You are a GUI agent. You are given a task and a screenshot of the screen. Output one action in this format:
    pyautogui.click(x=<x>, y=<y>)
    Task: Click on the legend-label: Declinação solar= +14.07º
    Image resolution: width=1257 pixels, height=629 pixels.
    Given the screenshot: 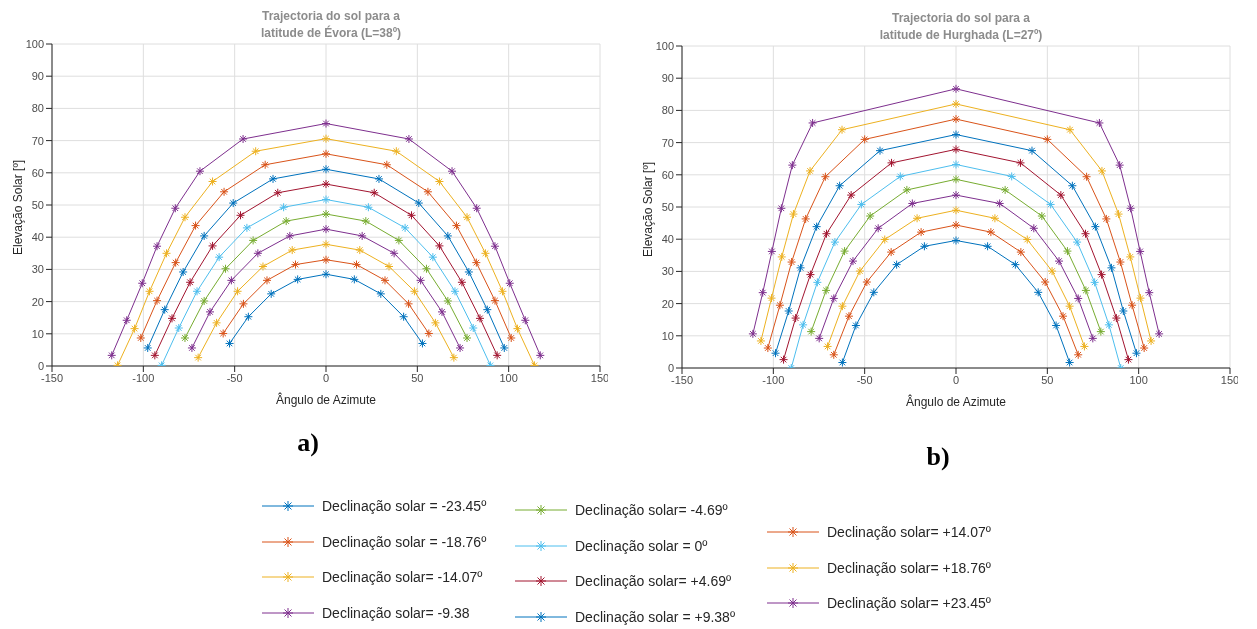 What is the action you would take?
    pyautogui.click(x=909, y=532)
    